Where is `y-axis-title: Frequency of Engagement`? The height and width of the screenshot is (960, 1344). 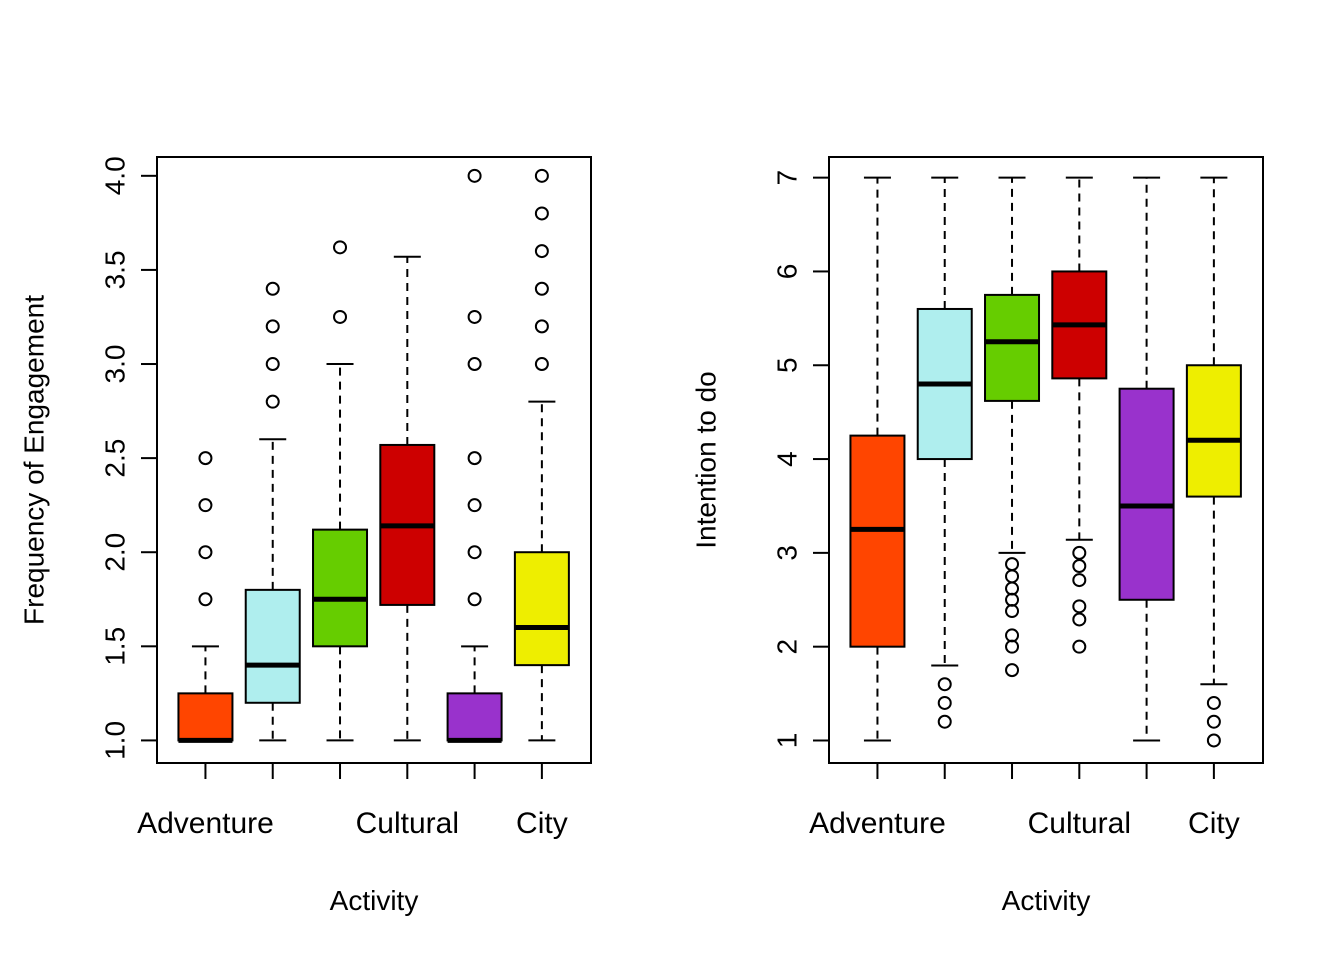
y-axis-title: Frequency of Engagement is located at coordinates (33, 460).